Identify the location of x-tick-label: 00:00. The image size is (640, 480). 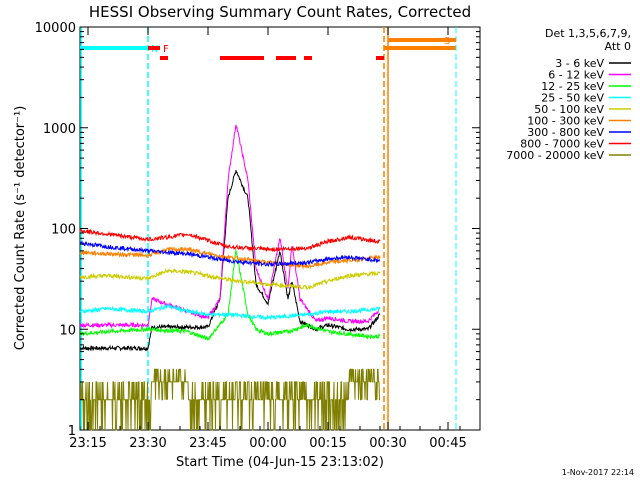
(267, 443).